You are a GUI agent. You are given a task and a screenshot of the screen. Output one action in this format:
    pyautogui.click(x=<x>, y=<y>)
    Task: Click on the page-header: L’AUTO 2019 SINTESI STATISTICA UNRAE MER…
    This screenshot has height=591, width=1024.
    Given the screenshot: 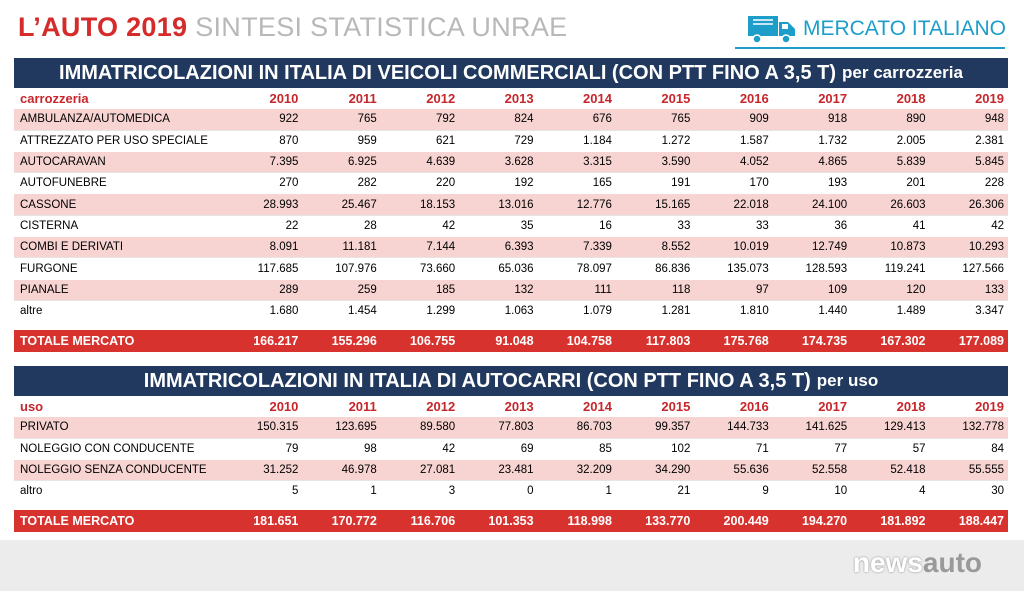 What is the action you would take?
    pyautogui.click(x=512, y=26)
    